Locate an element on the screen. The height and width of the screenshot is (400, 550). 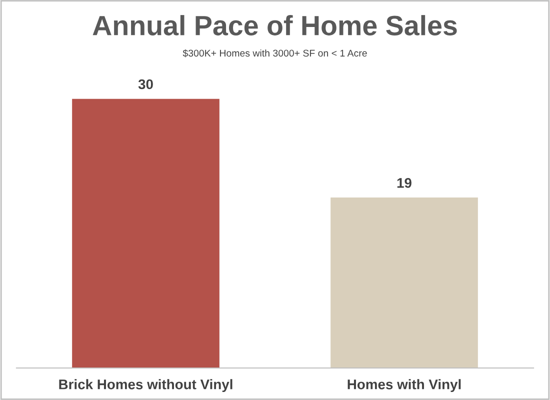
data-label: 30 is located at coordinates (145, 84).